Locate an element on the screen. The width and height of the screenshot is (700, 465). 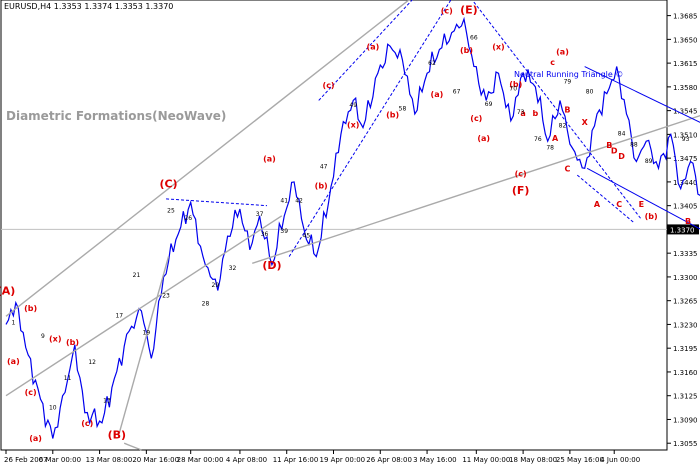
y-tick-label: 1.3160 is located at coordinates (685, 373).